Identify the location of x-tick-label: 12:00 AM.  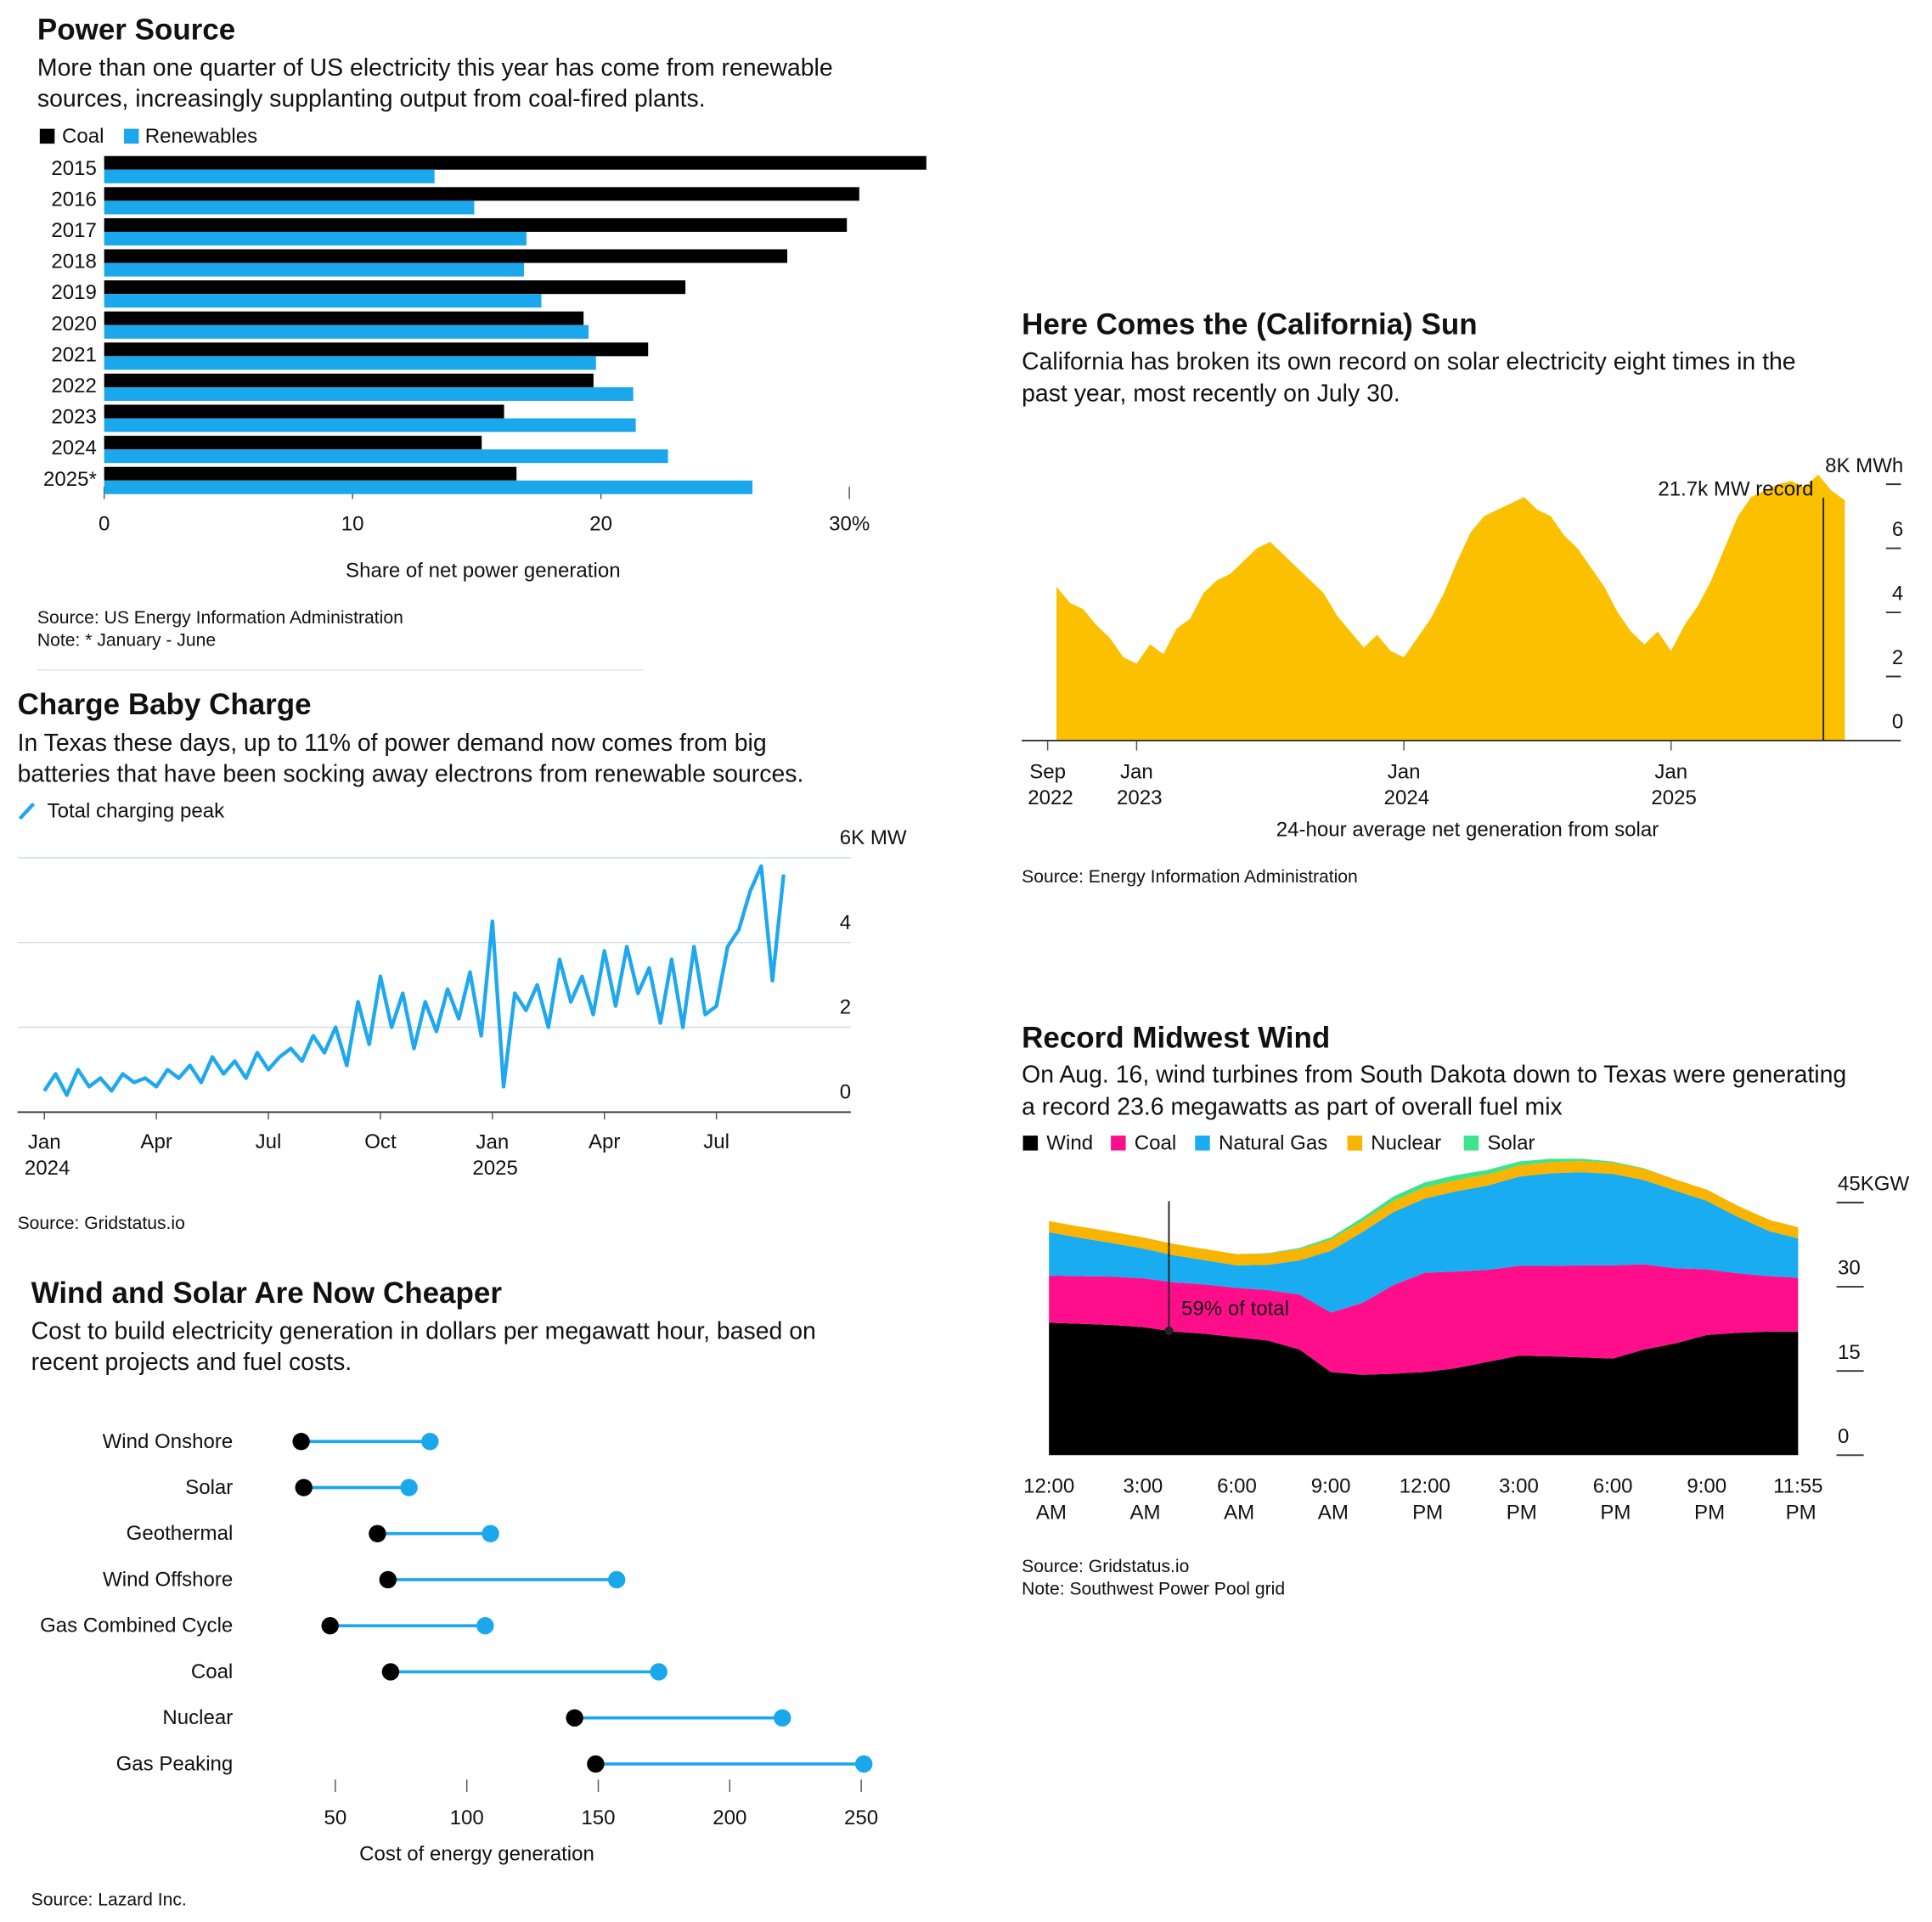
(1048, 1499).